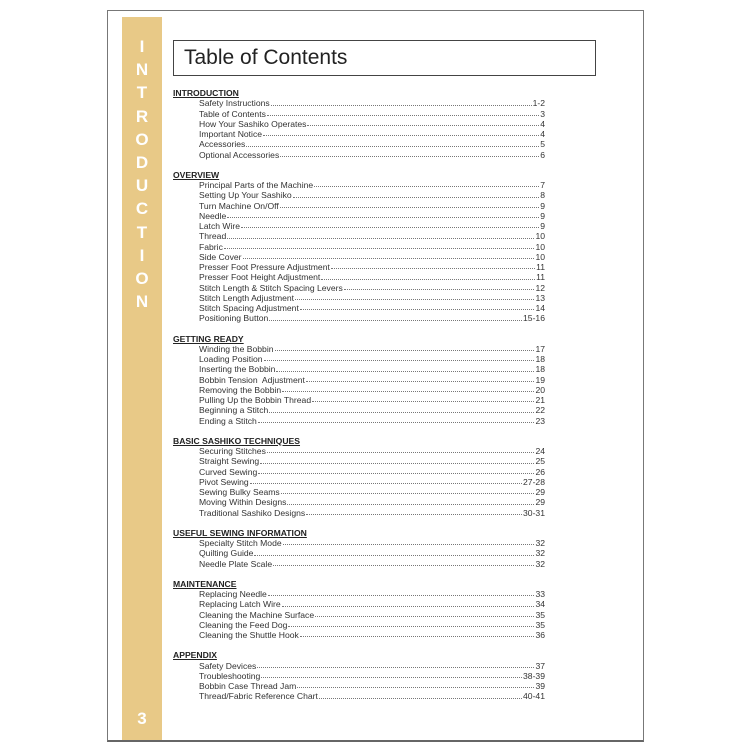 This screenshot has width=750, height=750. Describe the element at coordinates (372, 410) in the screenshot. I see `toc-entry: Beginning a Stitch 22` at that location.